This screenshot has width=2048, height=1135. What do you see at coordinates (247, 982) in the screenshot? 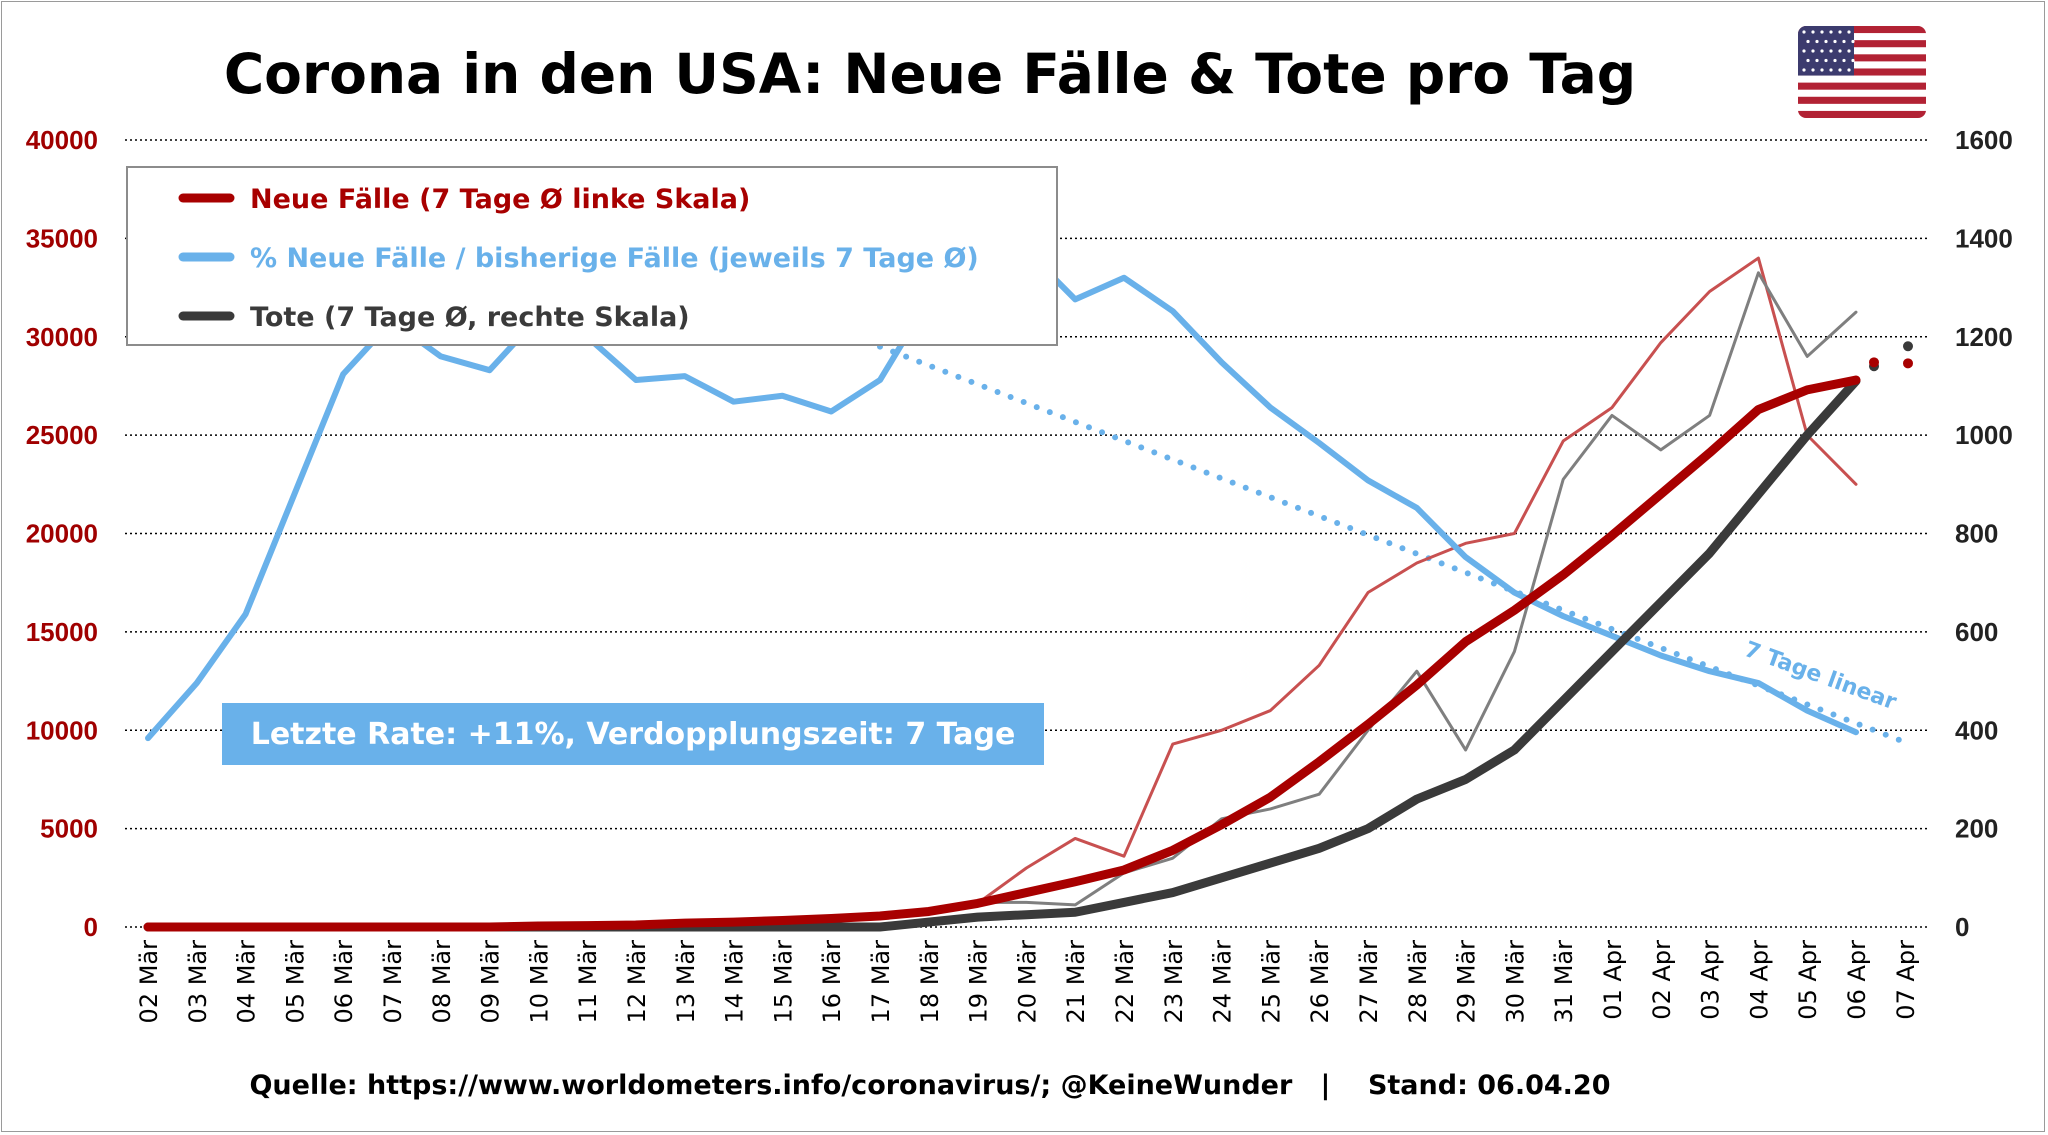
I see `x-tick-label: 04 Mär` at bounding box center [247, 982].